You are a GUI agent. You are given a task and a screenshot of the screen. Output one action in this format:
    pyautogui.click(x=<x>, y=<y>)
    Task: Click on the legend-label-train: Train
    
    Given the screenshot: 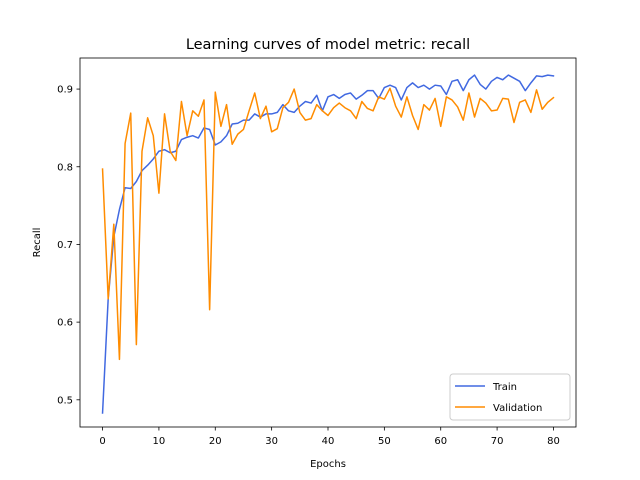 What is the action you would take?
    pyautogui.click(x=504, y=387)
    